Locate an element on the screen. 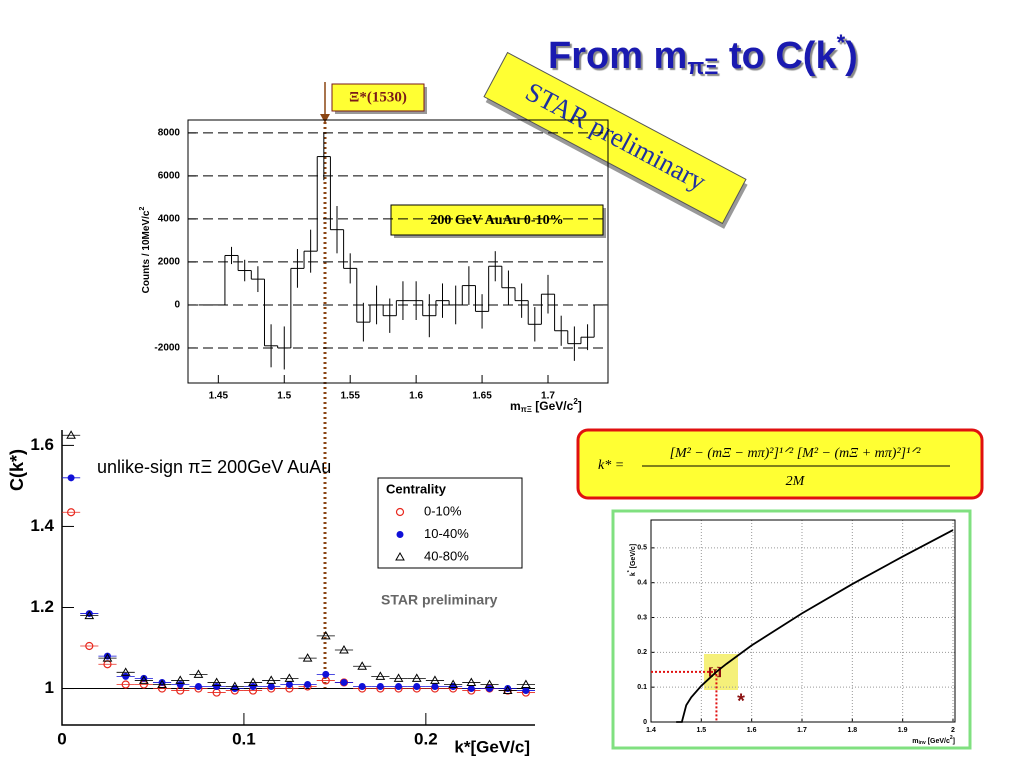  y-tick-label: 2000 is located at coordinates (169, 262).